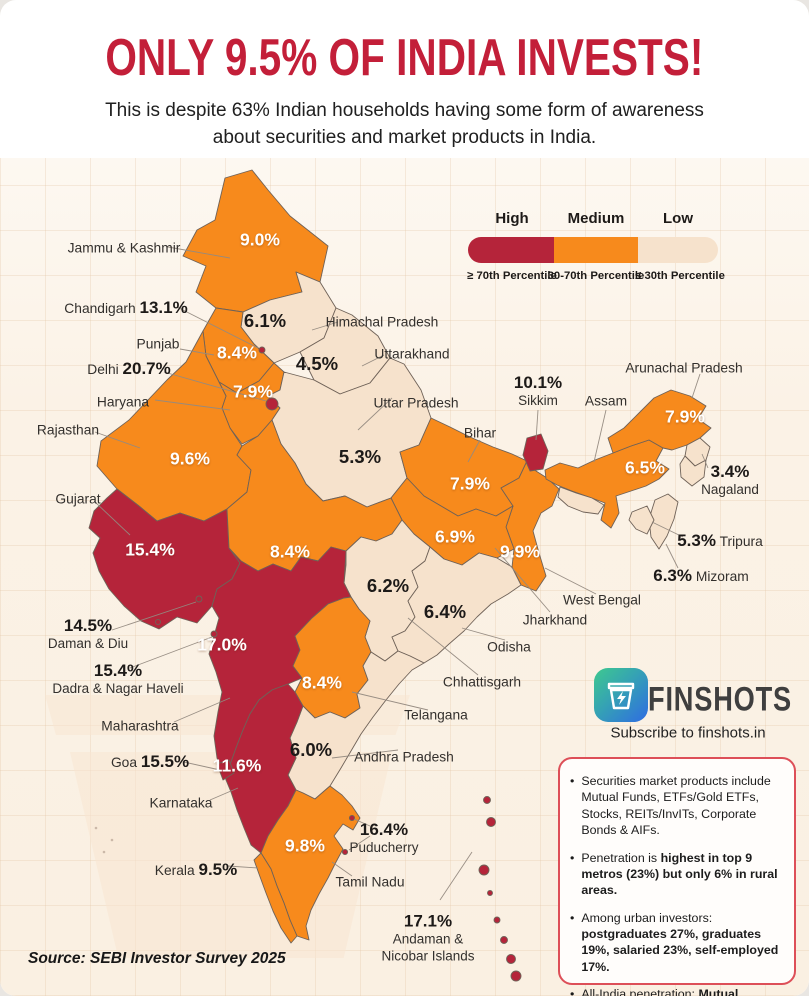 This screenshot has width=809, height=996. I want to click on state-name-himachal-pradesh: Himachal Pradesh, so click(382, 322).